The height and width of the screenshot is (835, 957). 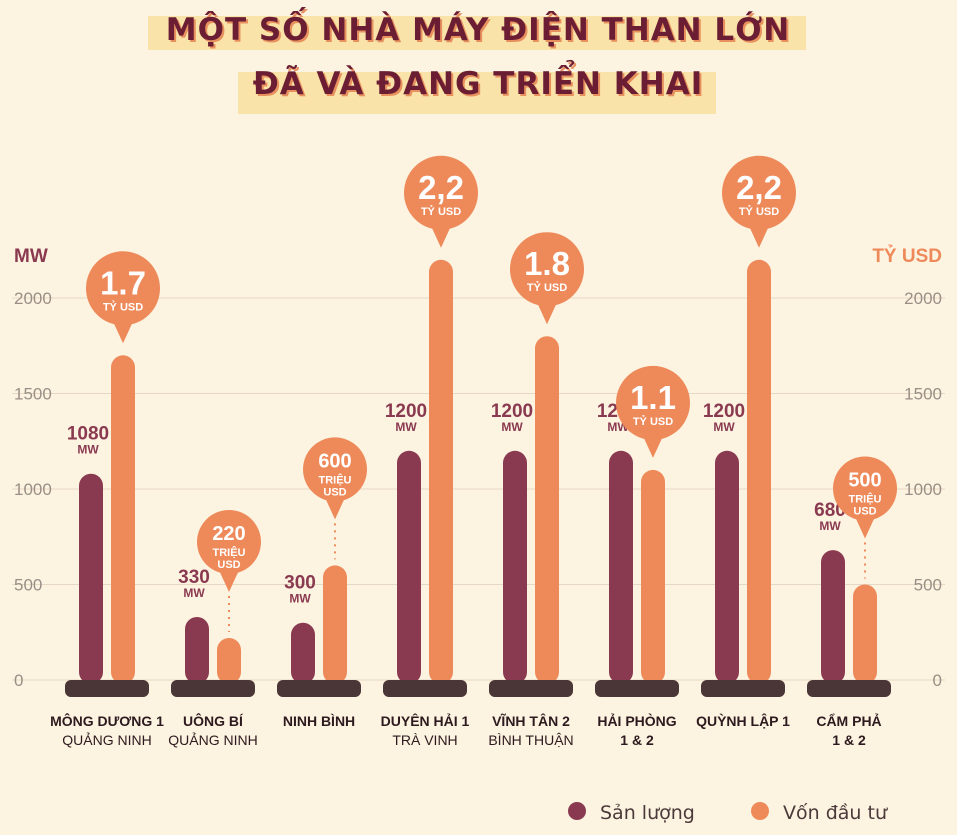 I want to click on category-name: UÔNG BÍ, so click(x=213, y=720).